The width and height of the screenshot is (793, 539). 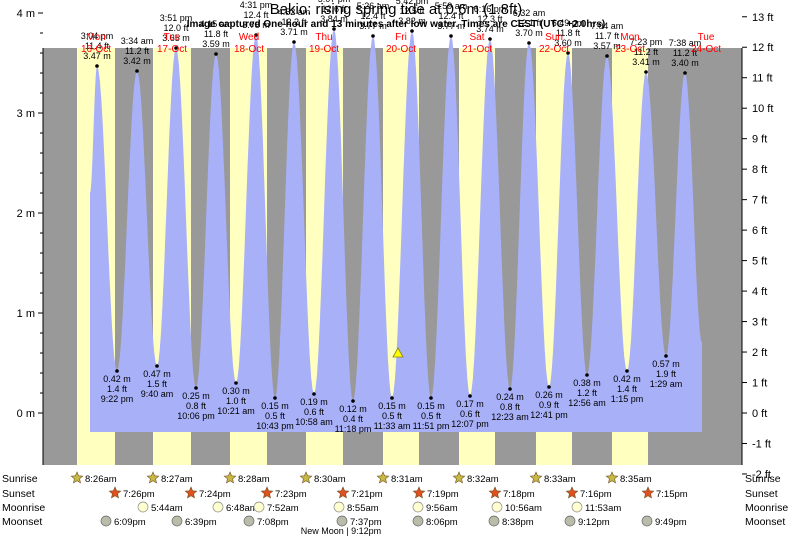 What do you see at coordinates (554, 49) in the screenshot?
I see `day-date: 22-Oct` at bounding box center [554, 49].